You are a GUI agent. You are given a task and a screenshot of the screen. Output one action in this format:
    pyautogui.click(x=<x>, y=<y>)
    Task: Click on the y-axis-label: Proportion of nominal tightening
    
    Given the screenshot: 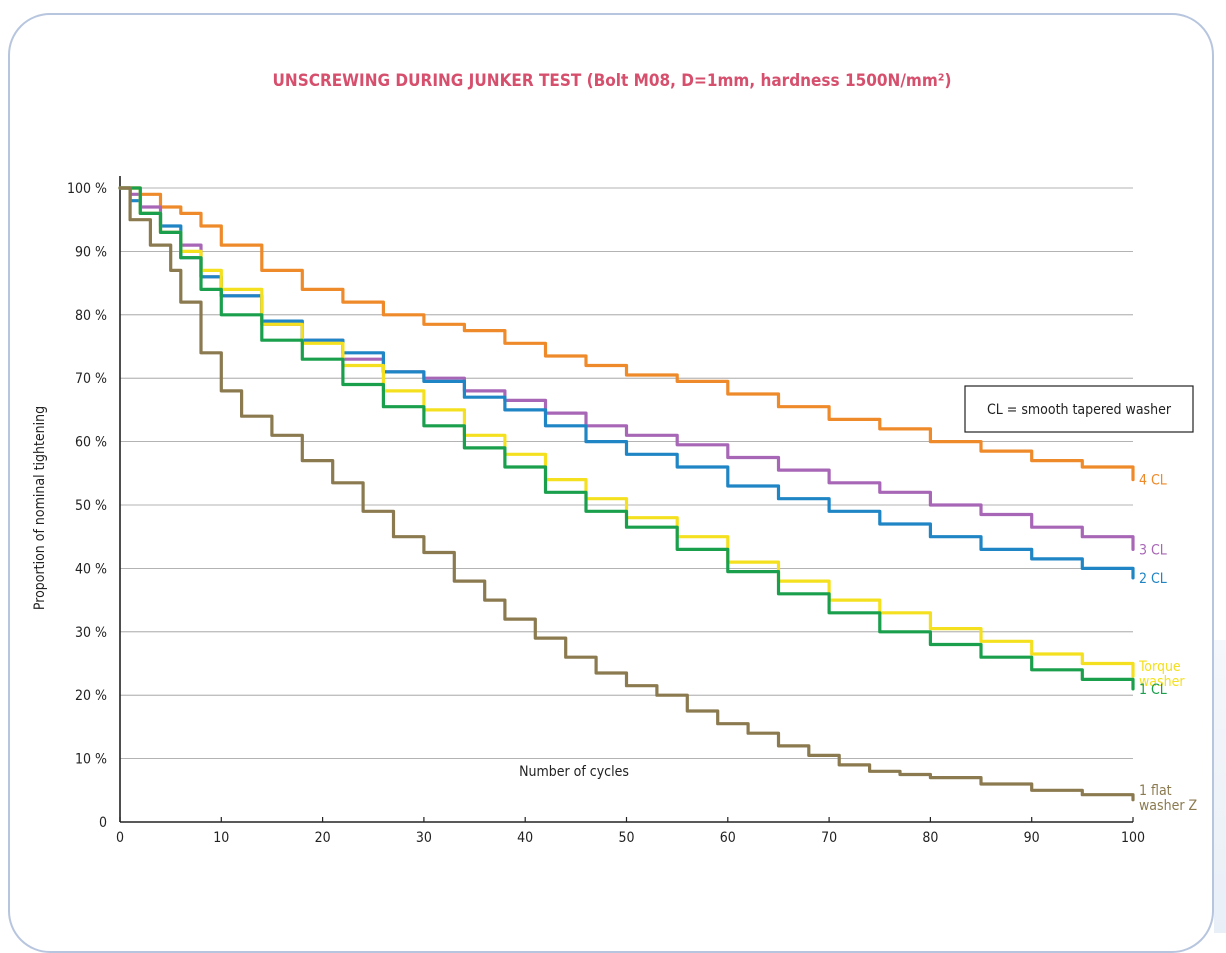 What is the action you would take?
    pyautogui.click(x=40, y=508)
    